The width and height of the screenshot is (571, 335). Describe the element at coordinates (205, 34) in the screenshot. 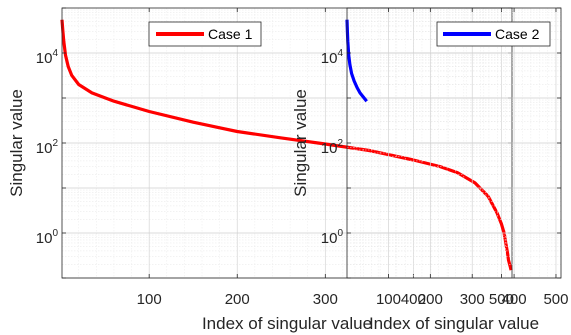

I see `left-legend: Case 1` at that location.